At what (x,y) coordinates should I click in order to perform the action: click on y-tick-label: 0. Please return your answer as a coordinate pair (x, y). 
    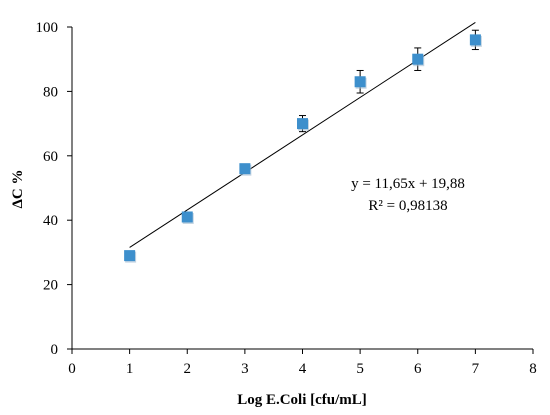
    Looking at the image, I should click on (55, 350).